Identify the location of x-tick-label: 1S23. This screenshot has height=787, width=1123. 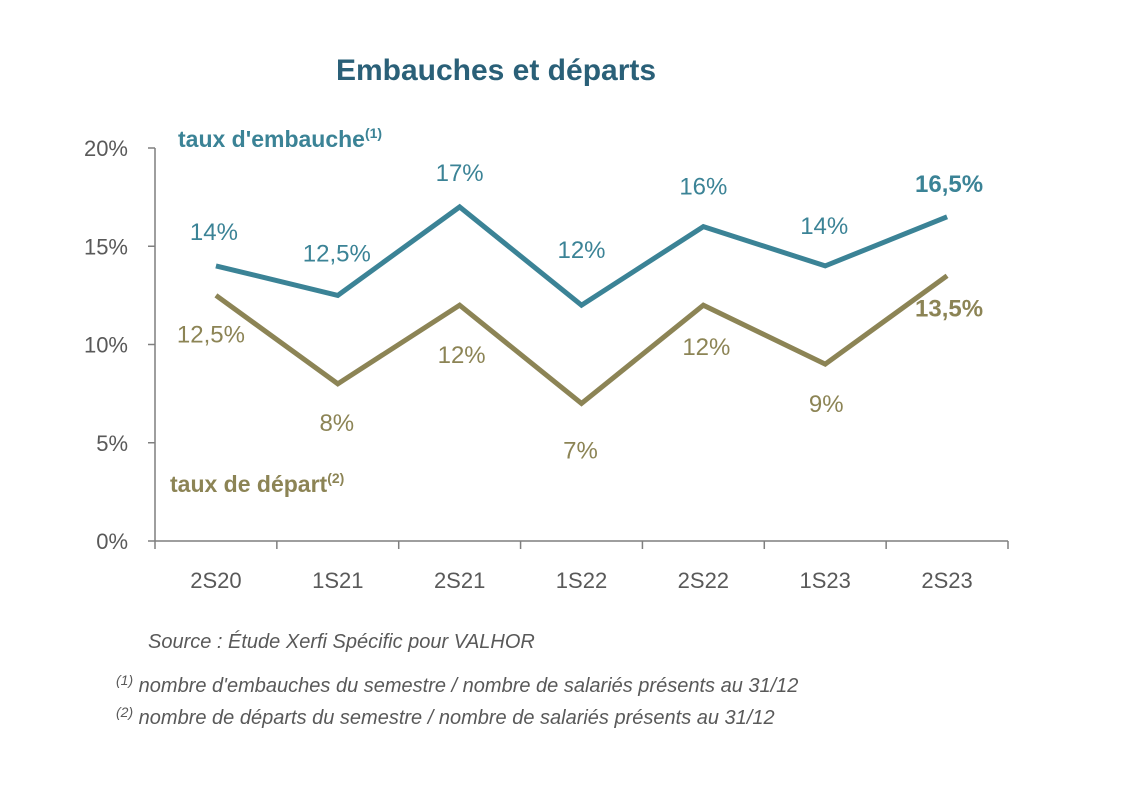
(825, 580).